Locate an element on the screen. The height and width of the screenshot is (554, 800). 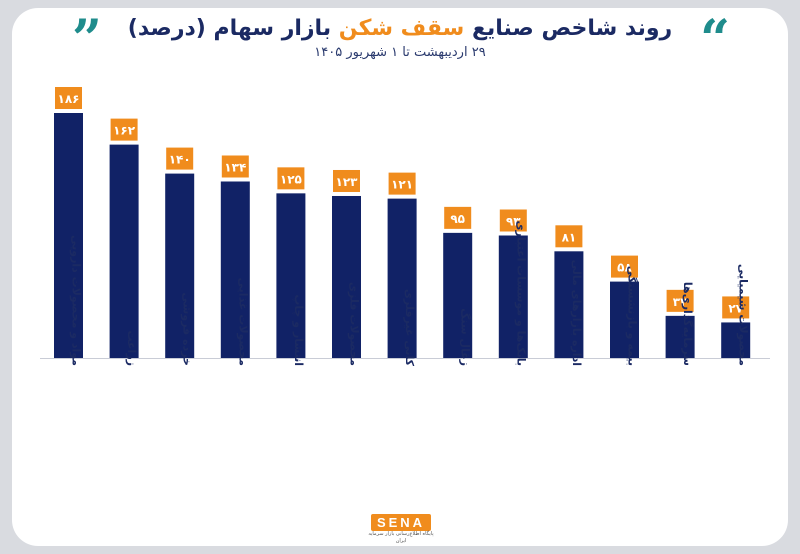
title-part-2: بازار سهام (درصد) is located at coordinates (229, 28).